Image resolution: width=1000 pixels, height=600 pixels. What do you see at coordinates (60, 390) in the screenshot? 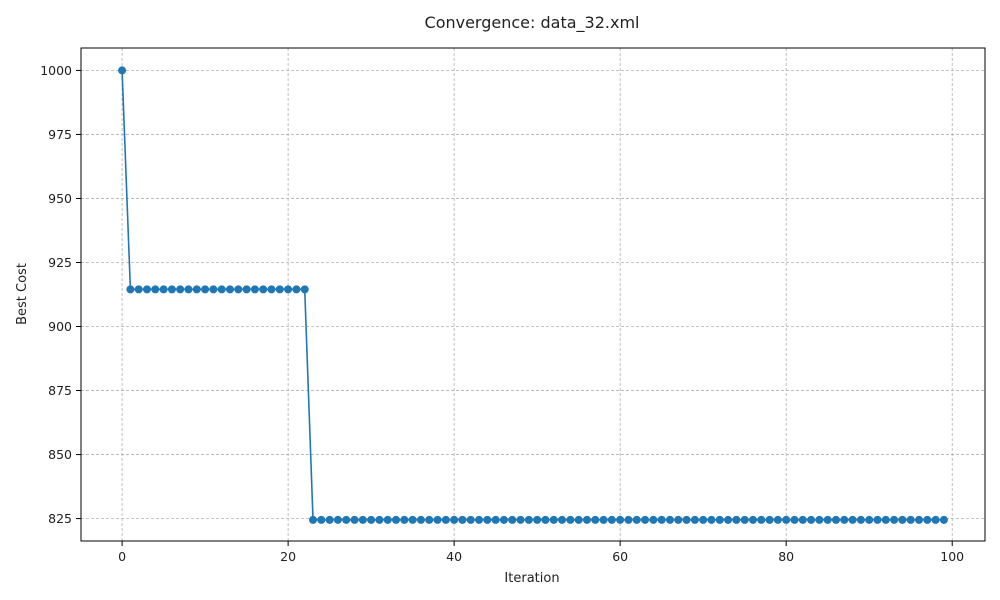
I see `y-tick-label: 875` at bounding box center [60, 390].